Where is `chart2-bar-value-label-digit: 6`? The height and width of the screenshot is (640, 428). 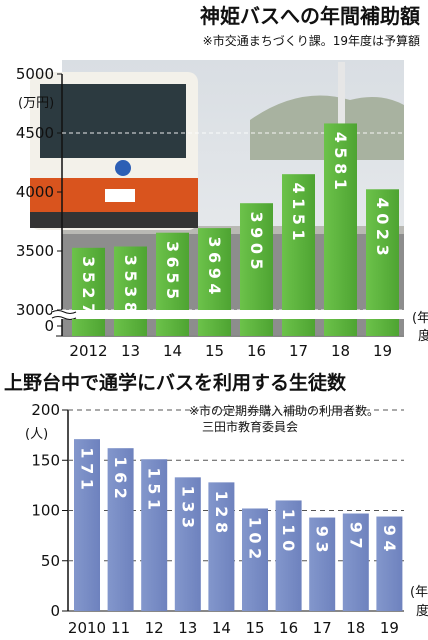
chart2-bar-value-label-digit: 6 is located at coordinates (120, 477).